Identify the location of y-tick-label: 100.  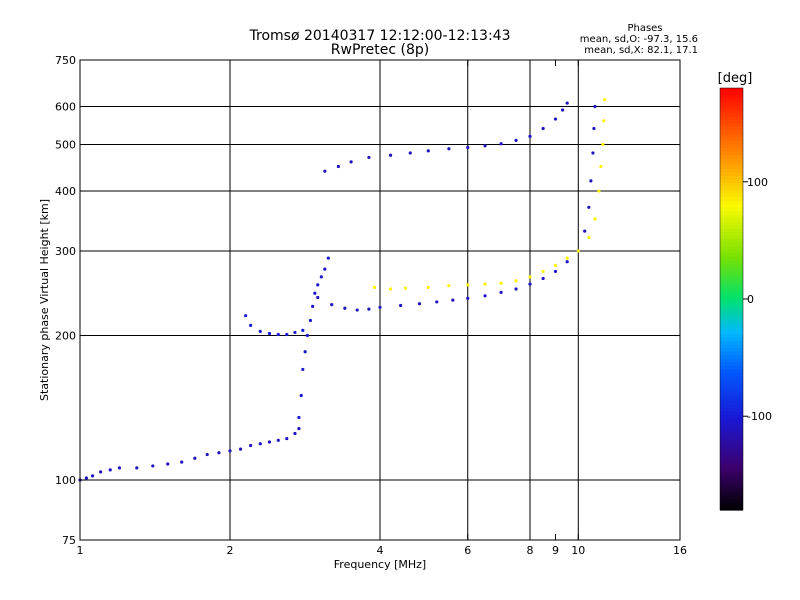
(65, 480).